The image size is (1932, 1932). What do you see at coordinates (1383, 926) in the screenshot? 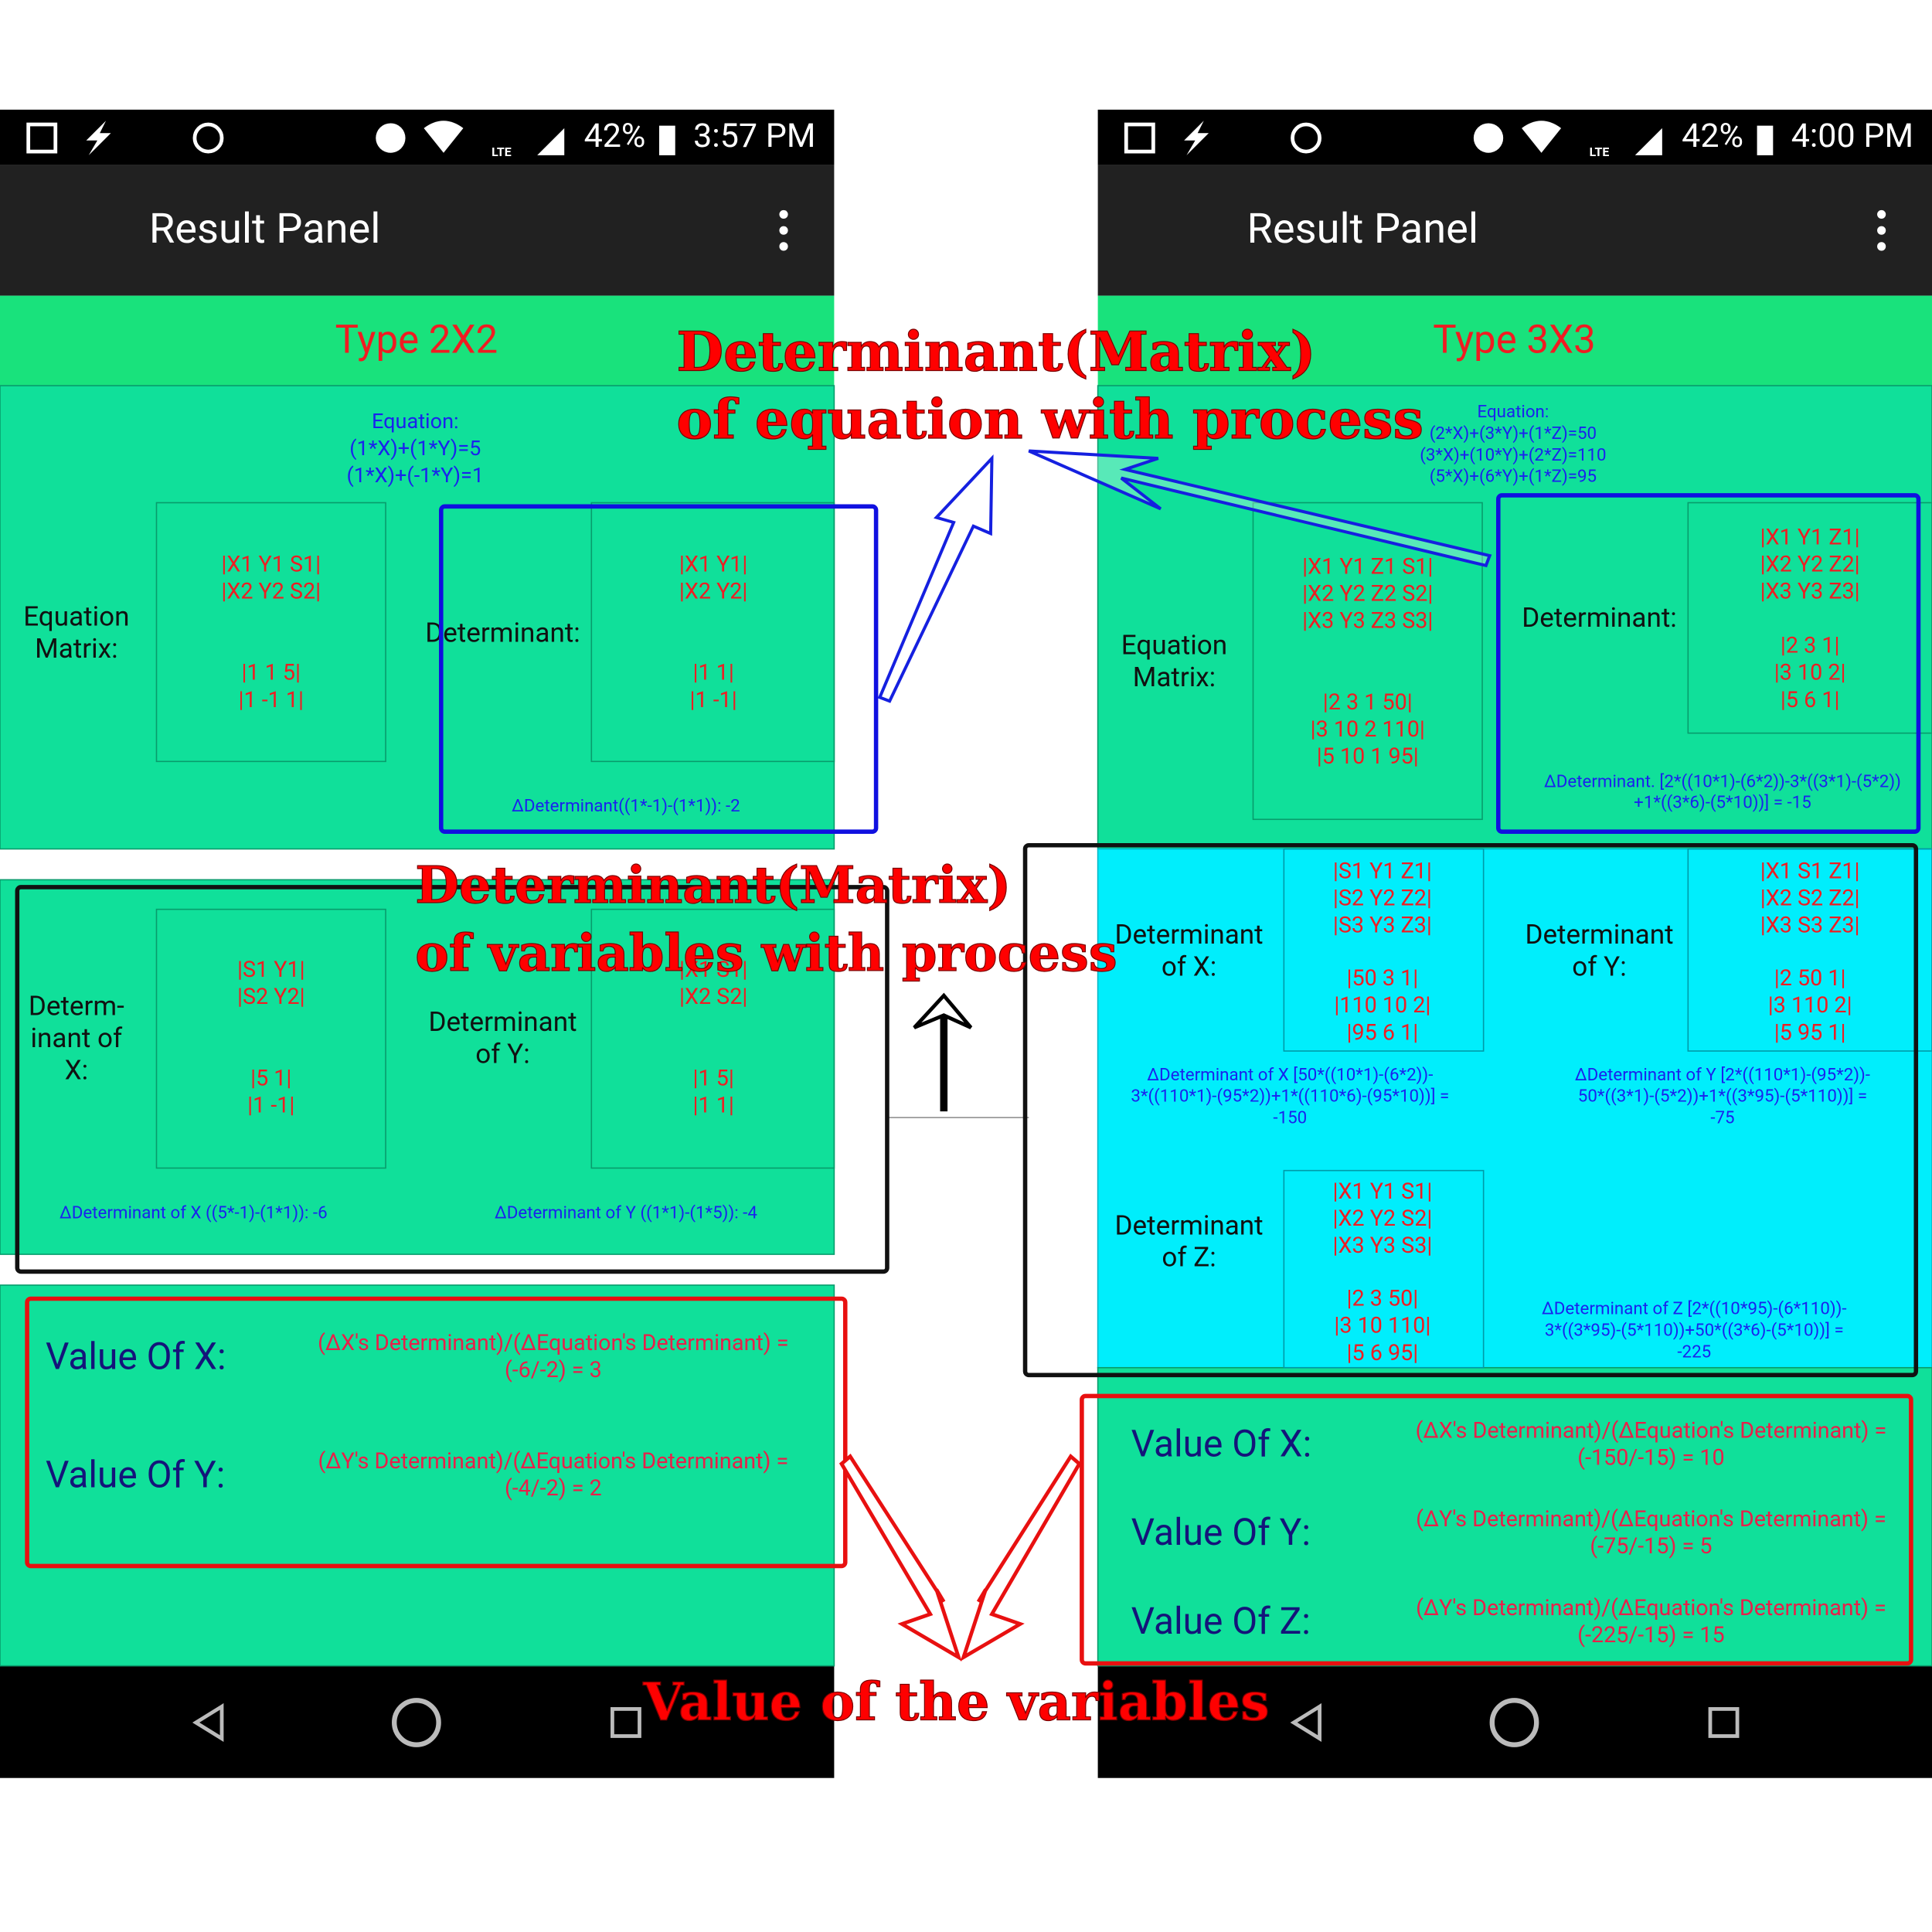
I see `matrix-row: |S3 Y3 Z3|` at bounding box center [1383, 926].